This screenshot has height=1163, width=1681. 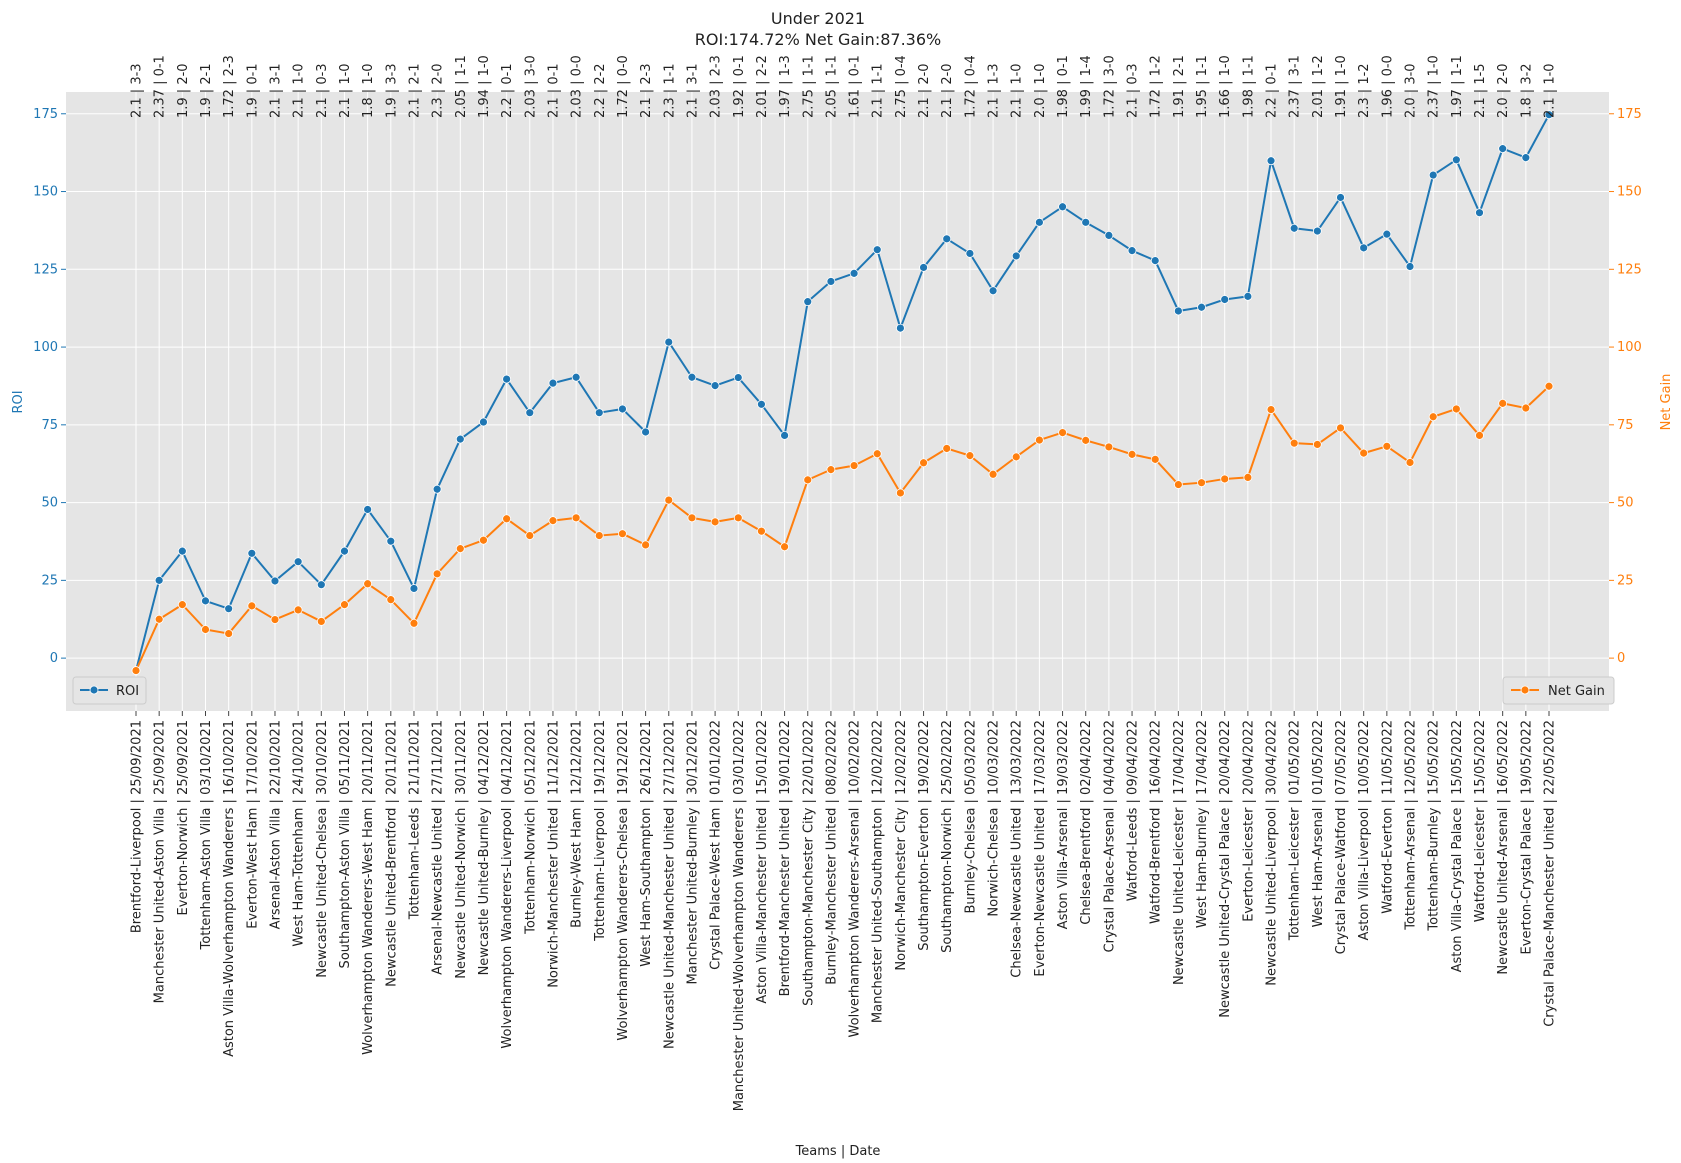 I want to click on x-tick-label: Brentford-Liverpool | 25/09/2021, so click(x=137, y=826).